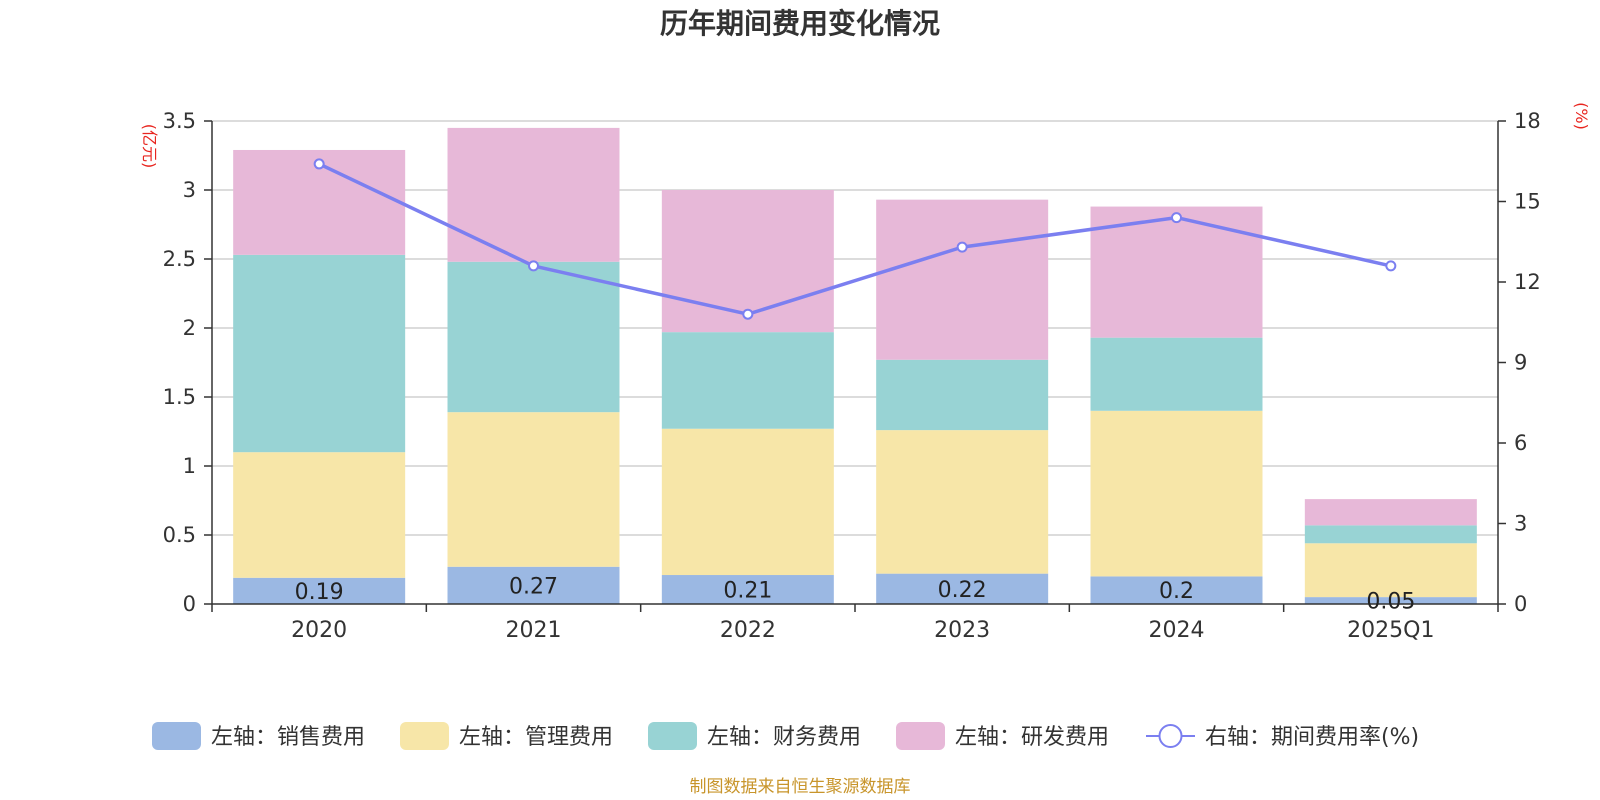  Describe the element at coordinates (1581, 116) in the screenshot. I see `right-axis-unit: (%)` at that location.